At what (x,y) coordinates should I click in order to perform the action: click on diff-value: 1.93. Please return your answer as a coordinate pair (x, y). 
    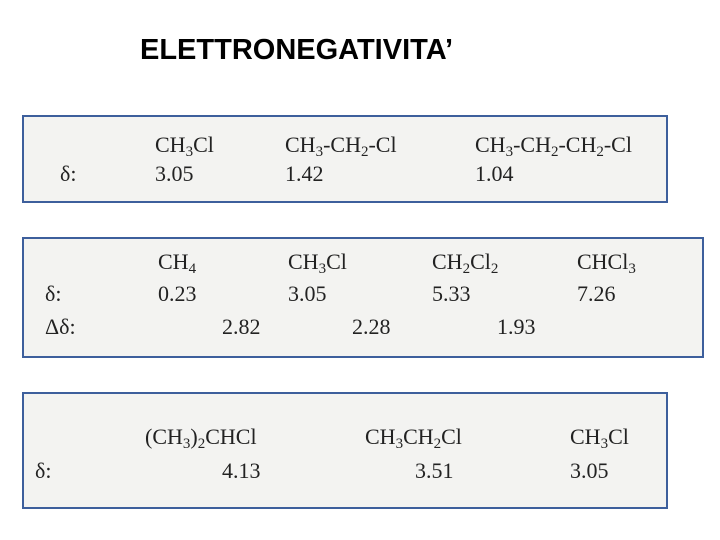
    Looking at the image, I should click on (516, 326).